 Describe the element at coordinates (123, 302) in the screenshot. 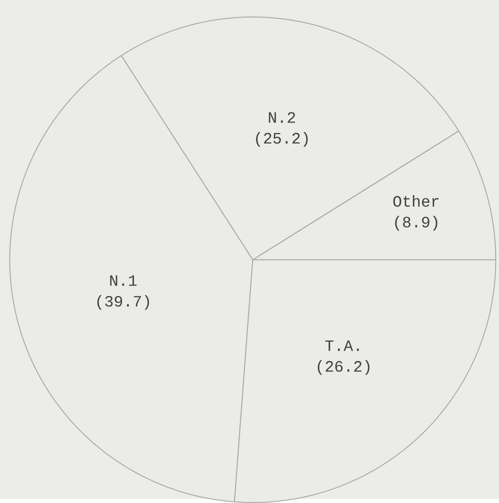

I see `data-label: (39.7)` at that location.